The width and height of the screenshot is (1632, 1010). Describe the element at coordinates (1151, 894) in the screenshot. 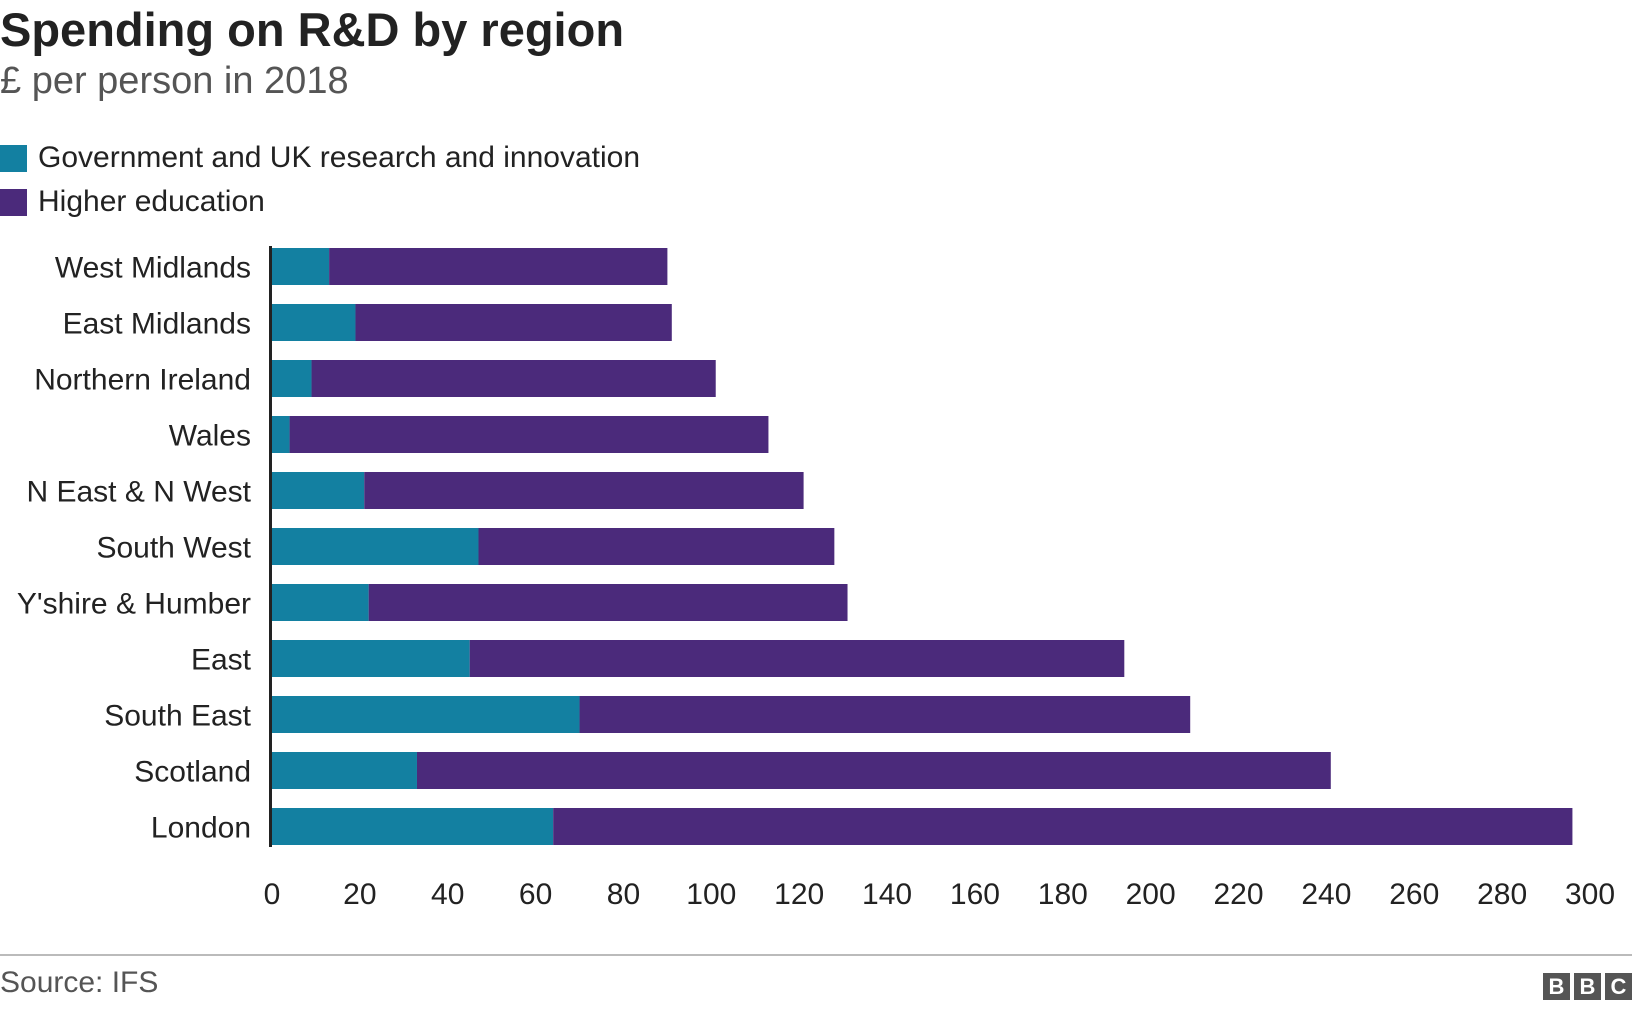

I see `x-tick-label: 200` at that location.